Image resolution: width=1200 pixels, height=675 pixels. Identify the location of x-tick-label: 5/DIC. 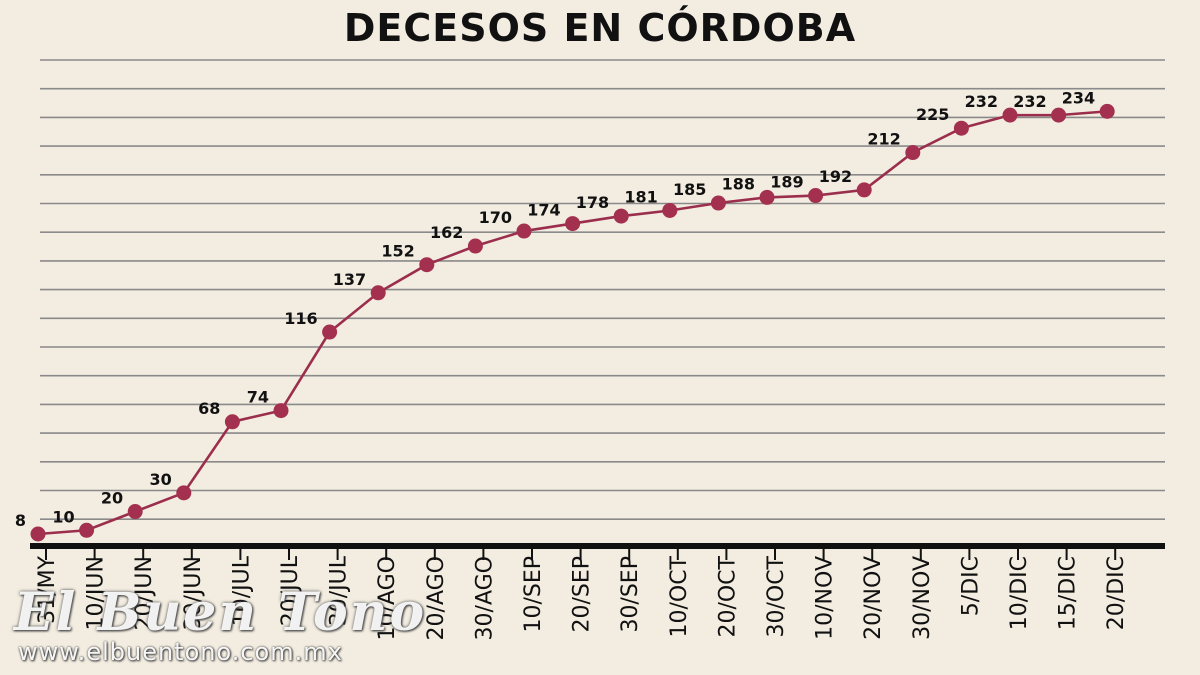
(970, 586).